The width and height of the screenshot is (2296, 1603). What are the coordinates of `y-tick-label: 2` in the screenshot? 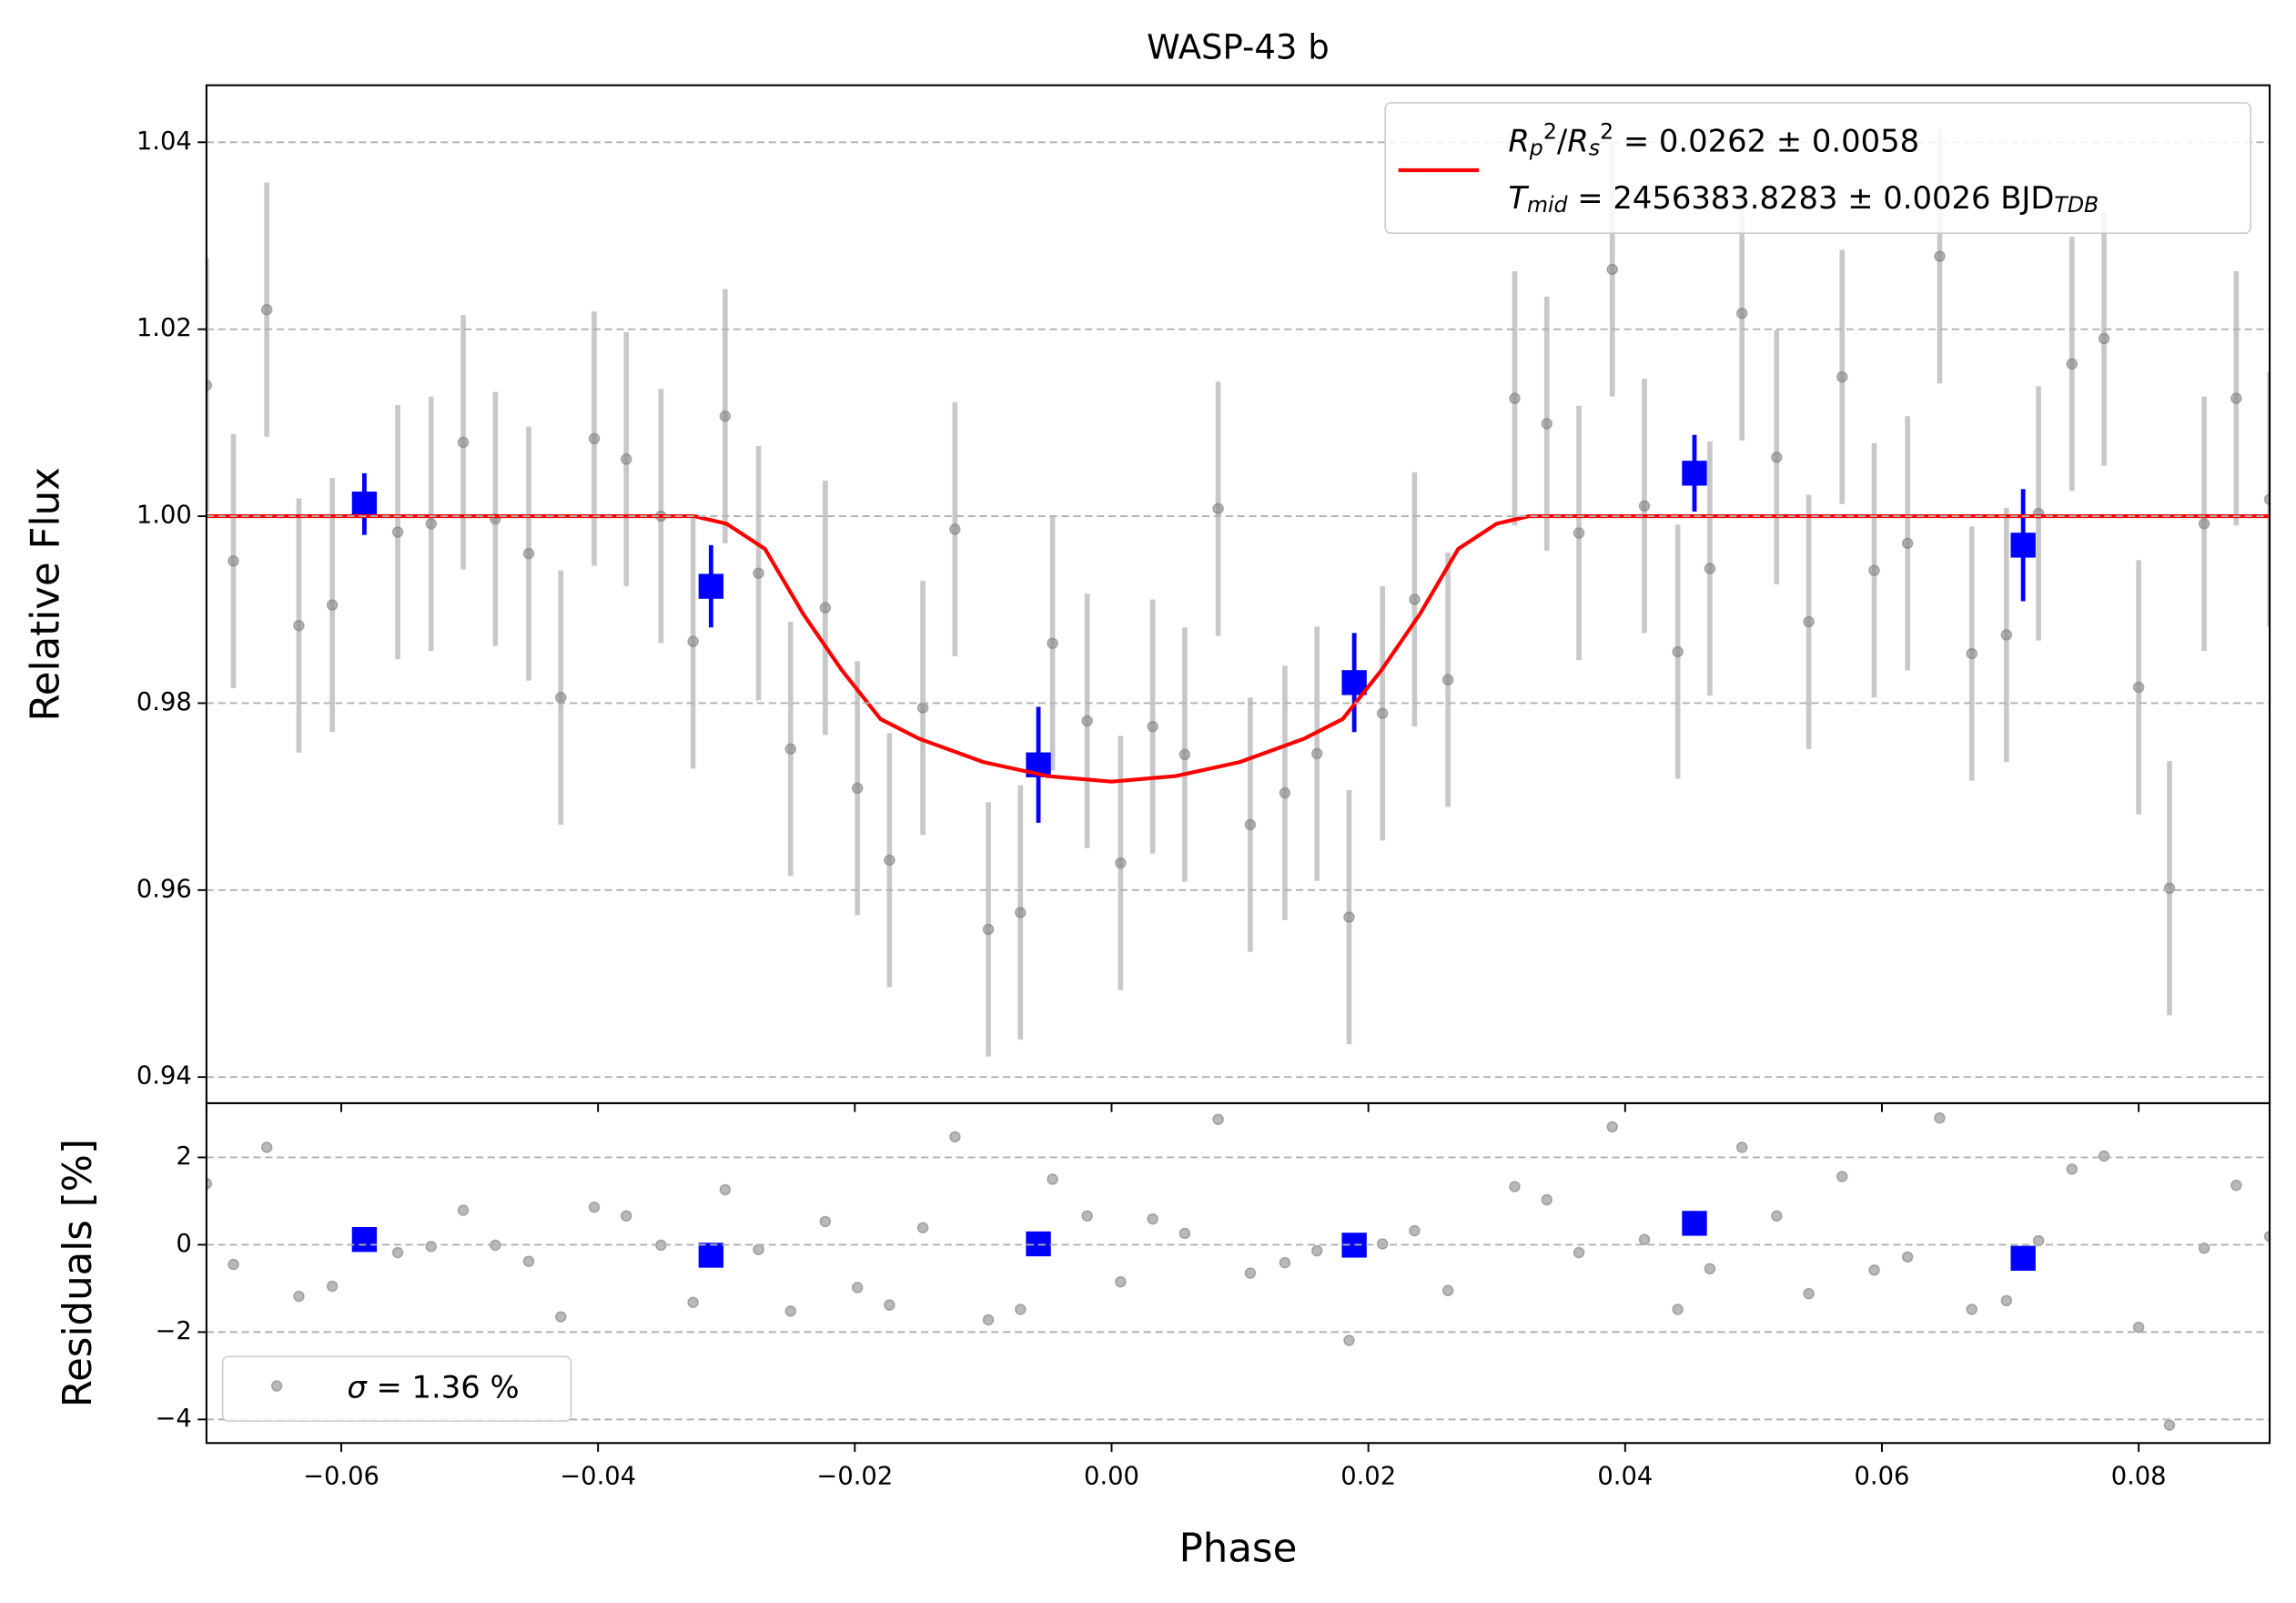 It's located at (184, 1156).